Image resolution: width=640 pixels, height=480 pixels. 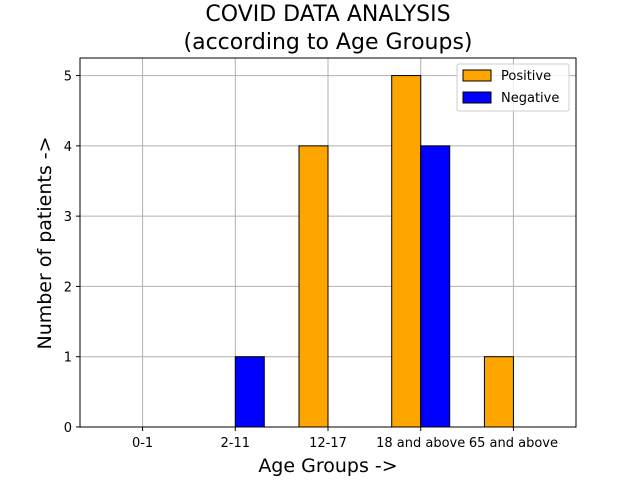 What do you see at coordinates (68, 147) in the screenshot?
I see `y-tick-label: 4` at bounding box center [68, 147].